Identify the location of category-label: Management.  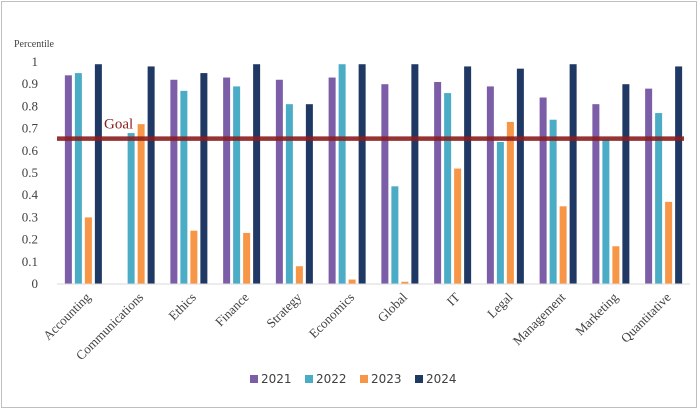
(539, 318).